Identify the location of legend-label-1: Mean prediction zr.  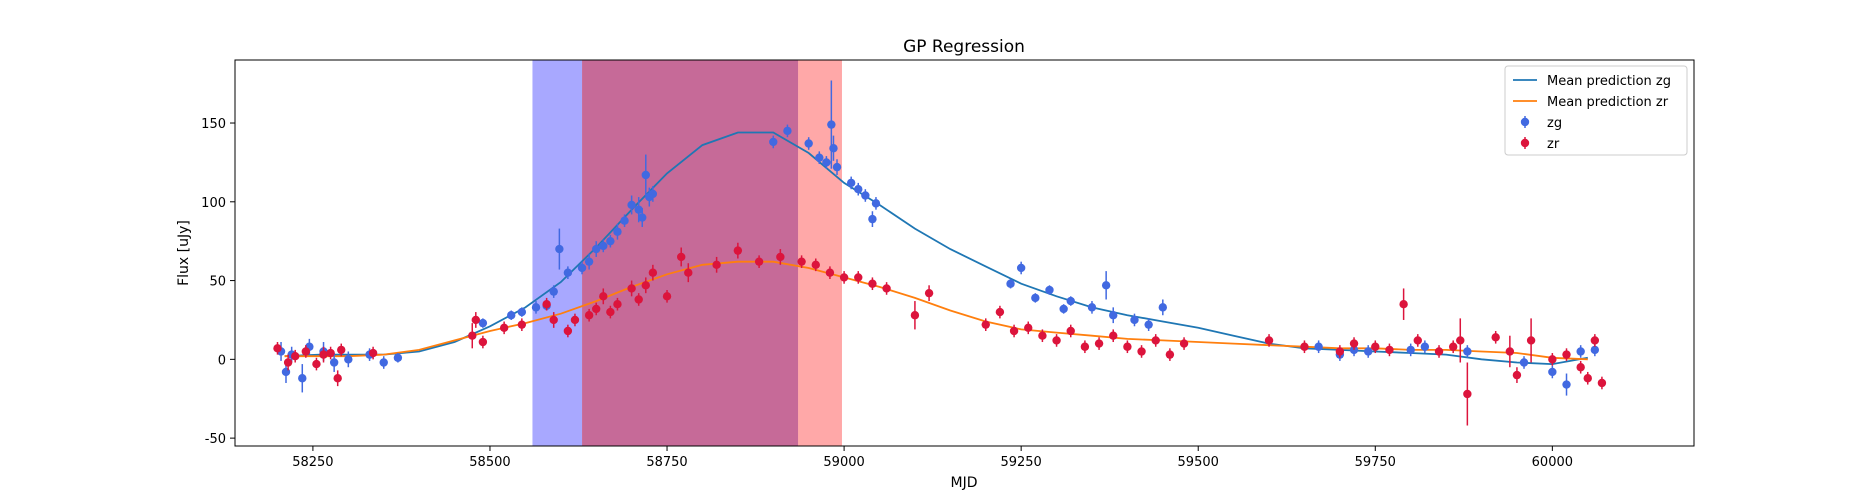
(1608, 102).